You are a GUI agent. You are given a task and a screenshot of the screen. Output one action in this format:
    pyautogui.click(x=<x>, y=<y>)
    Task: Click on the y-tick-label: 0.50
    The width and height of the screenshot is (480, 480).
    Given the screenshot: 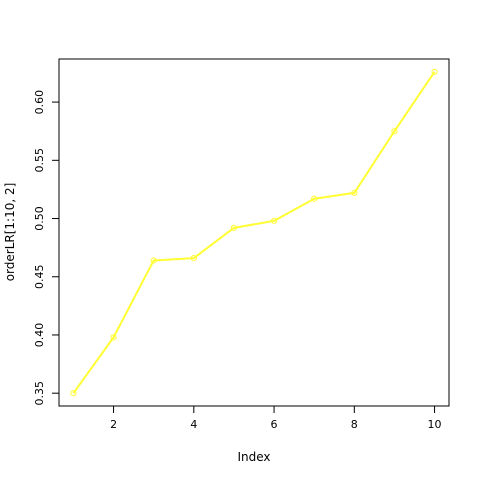 What is the action you would take?
    pyautogui.click(x=39, y=218)
    